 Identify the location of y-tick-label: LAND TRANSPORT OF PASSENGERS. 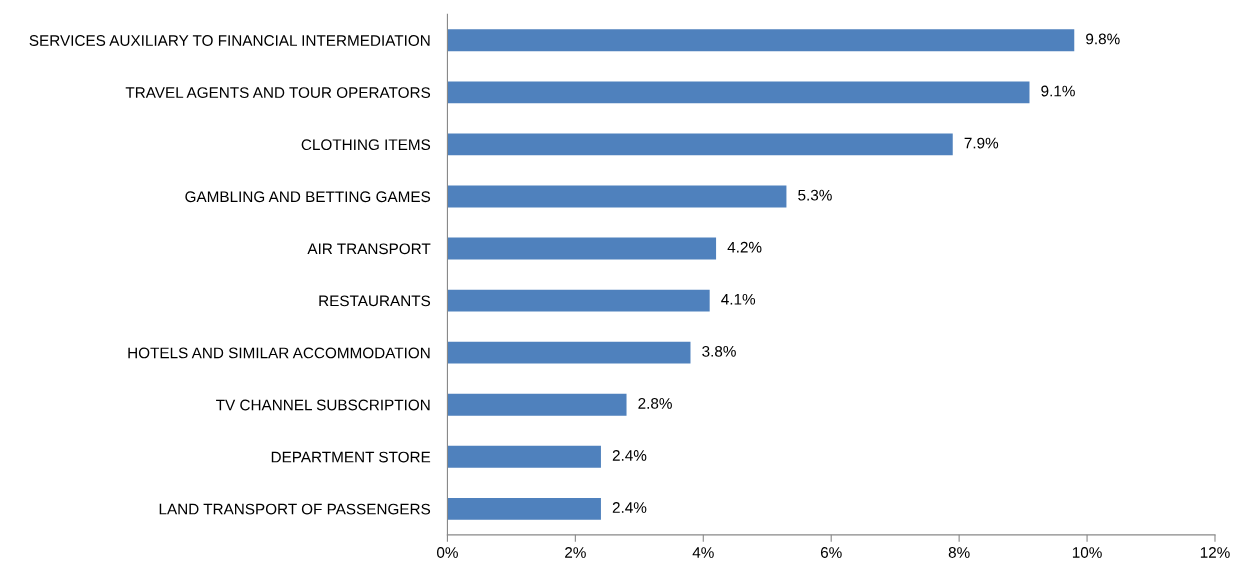
(295, 509).